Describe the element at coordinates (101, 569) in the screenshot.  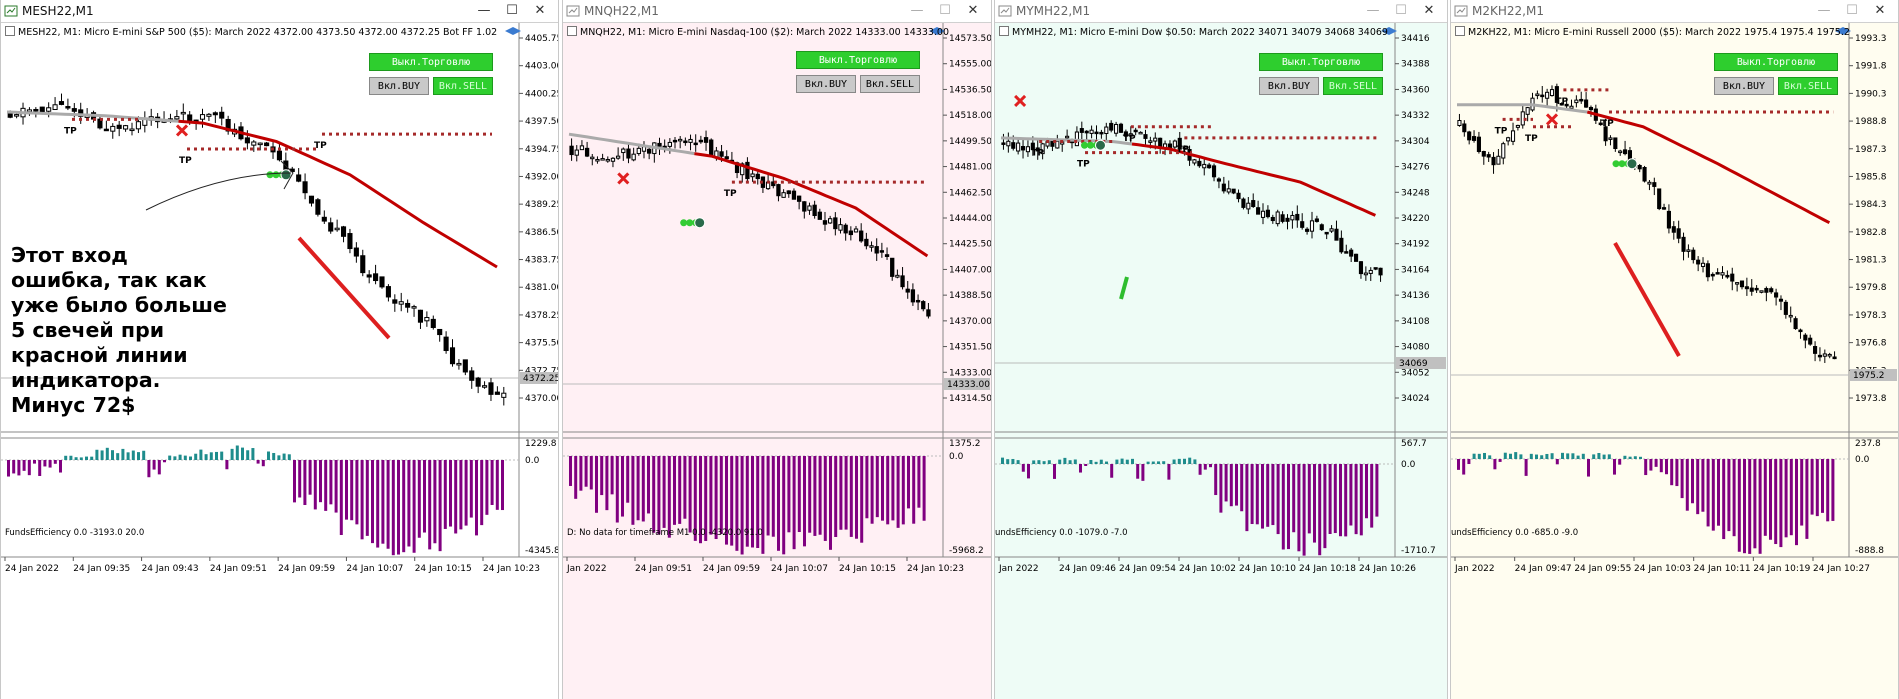
I see `time-axis-label: 24 Jan 09:35` at that location.